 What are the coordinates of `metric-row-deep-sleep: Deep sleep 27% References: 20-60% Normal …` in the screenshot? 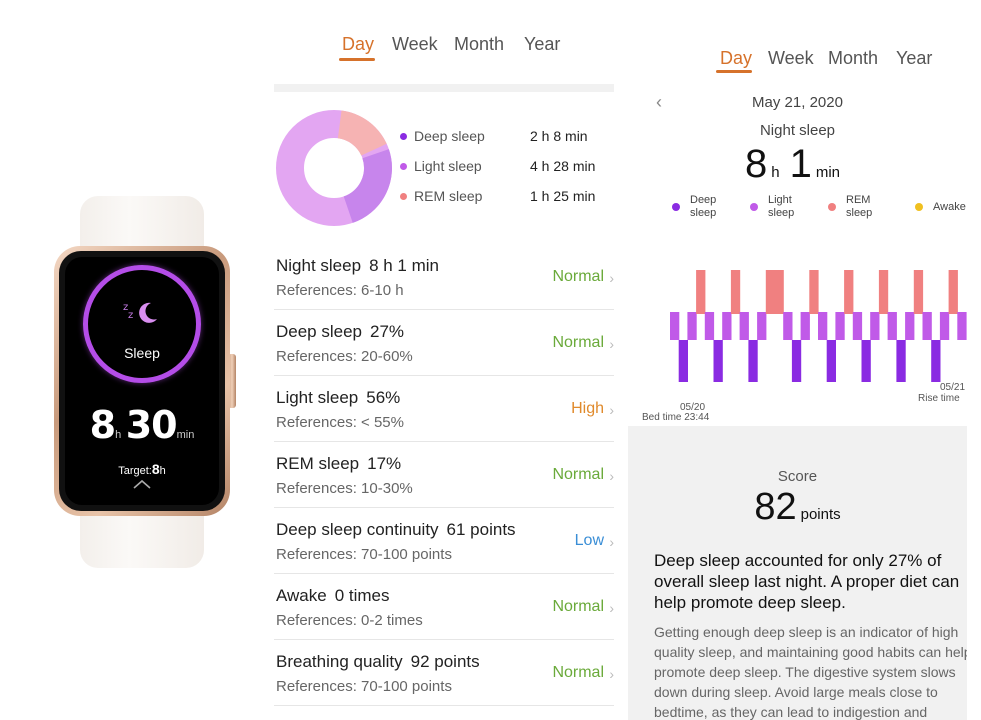 It's located at (444, 343).